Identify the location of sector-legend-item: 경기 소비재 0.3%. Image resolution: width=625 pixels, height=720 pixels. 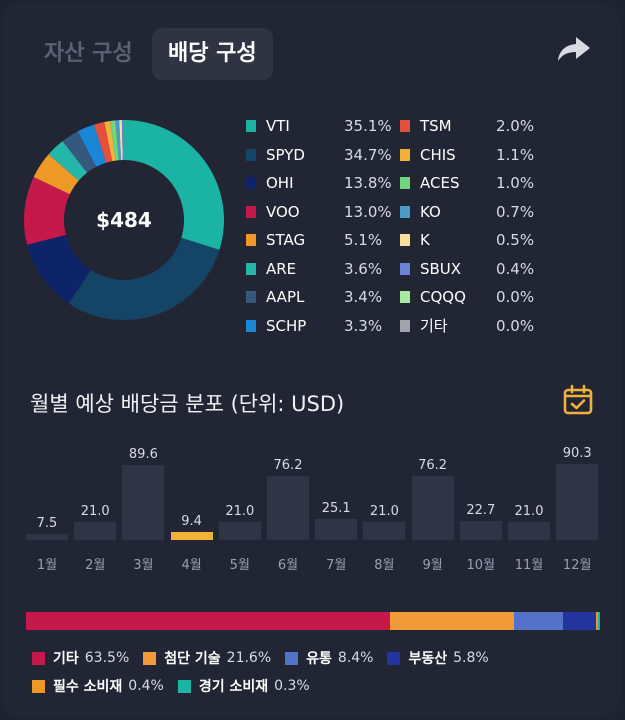
(243, 686).